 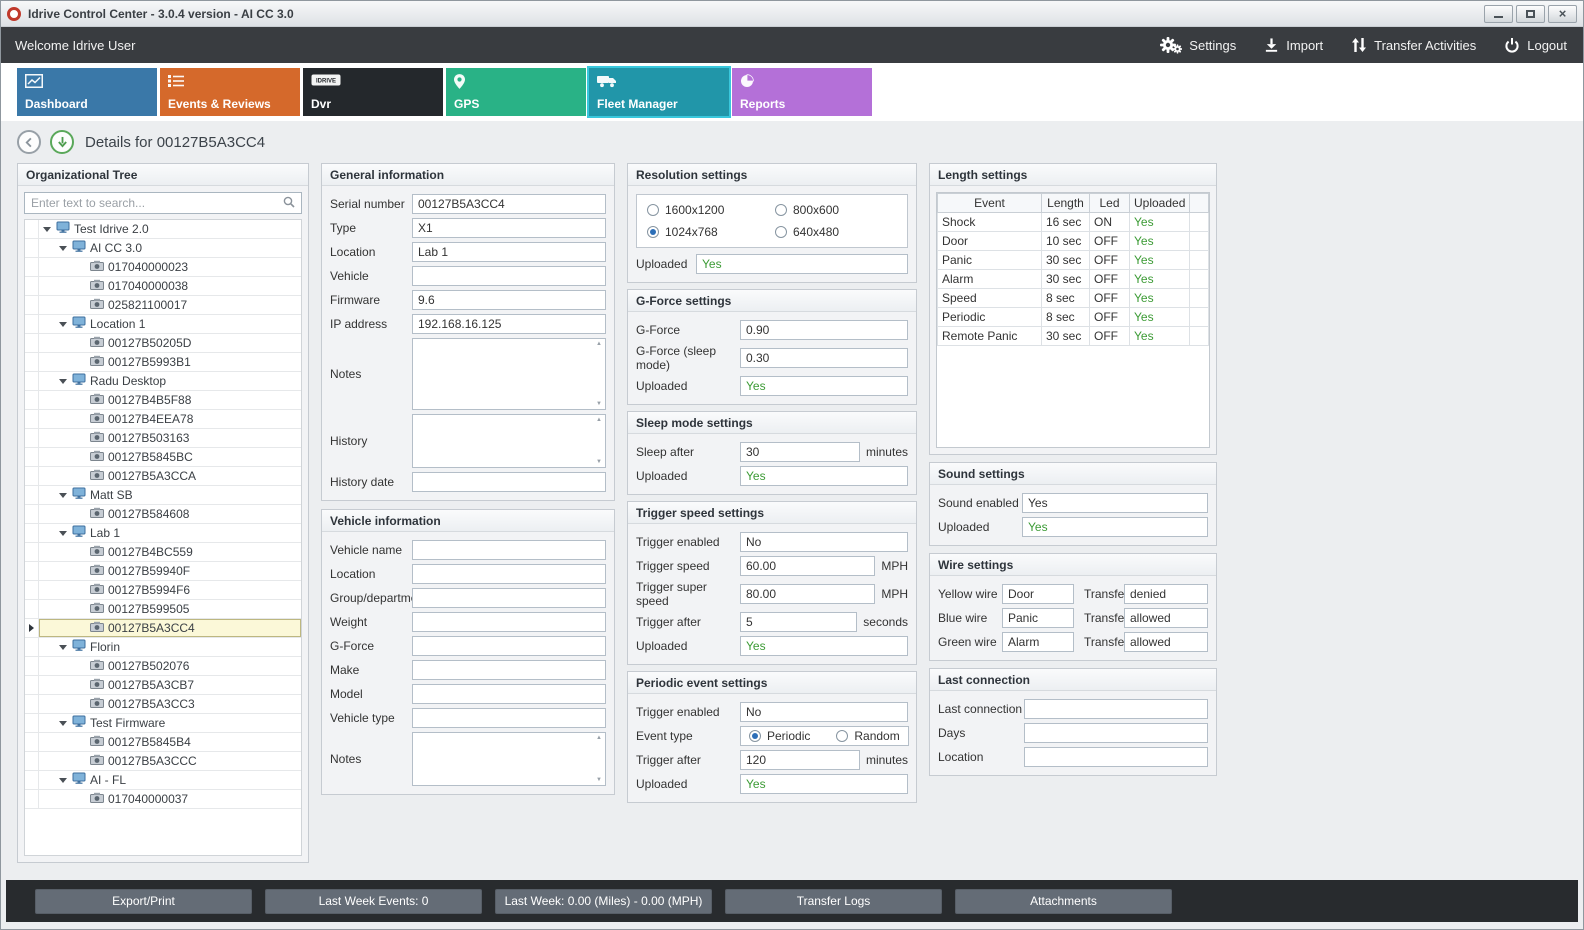 I want to click on tree-node: 025821100017, so click(x=163, y=305).